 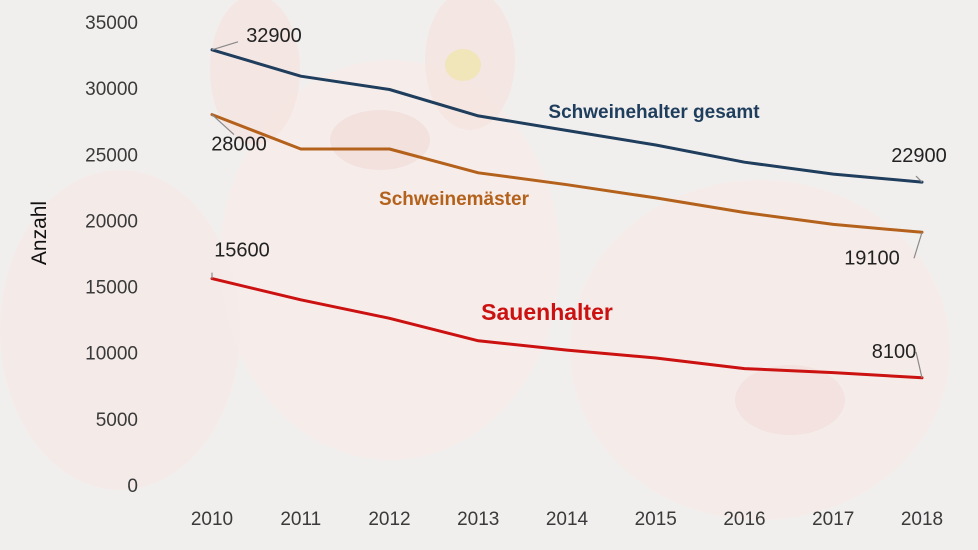 What do you see at coordinates (389, 519) in the screenshot?
I see `x-tick-label: 2012` at bounding box center [389, 519].